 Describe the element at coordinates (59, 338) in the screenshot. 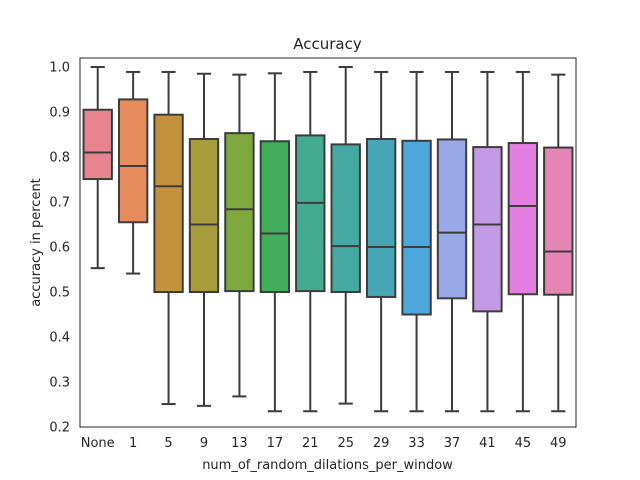

I see `y-tick-label: 0.4` at that location.